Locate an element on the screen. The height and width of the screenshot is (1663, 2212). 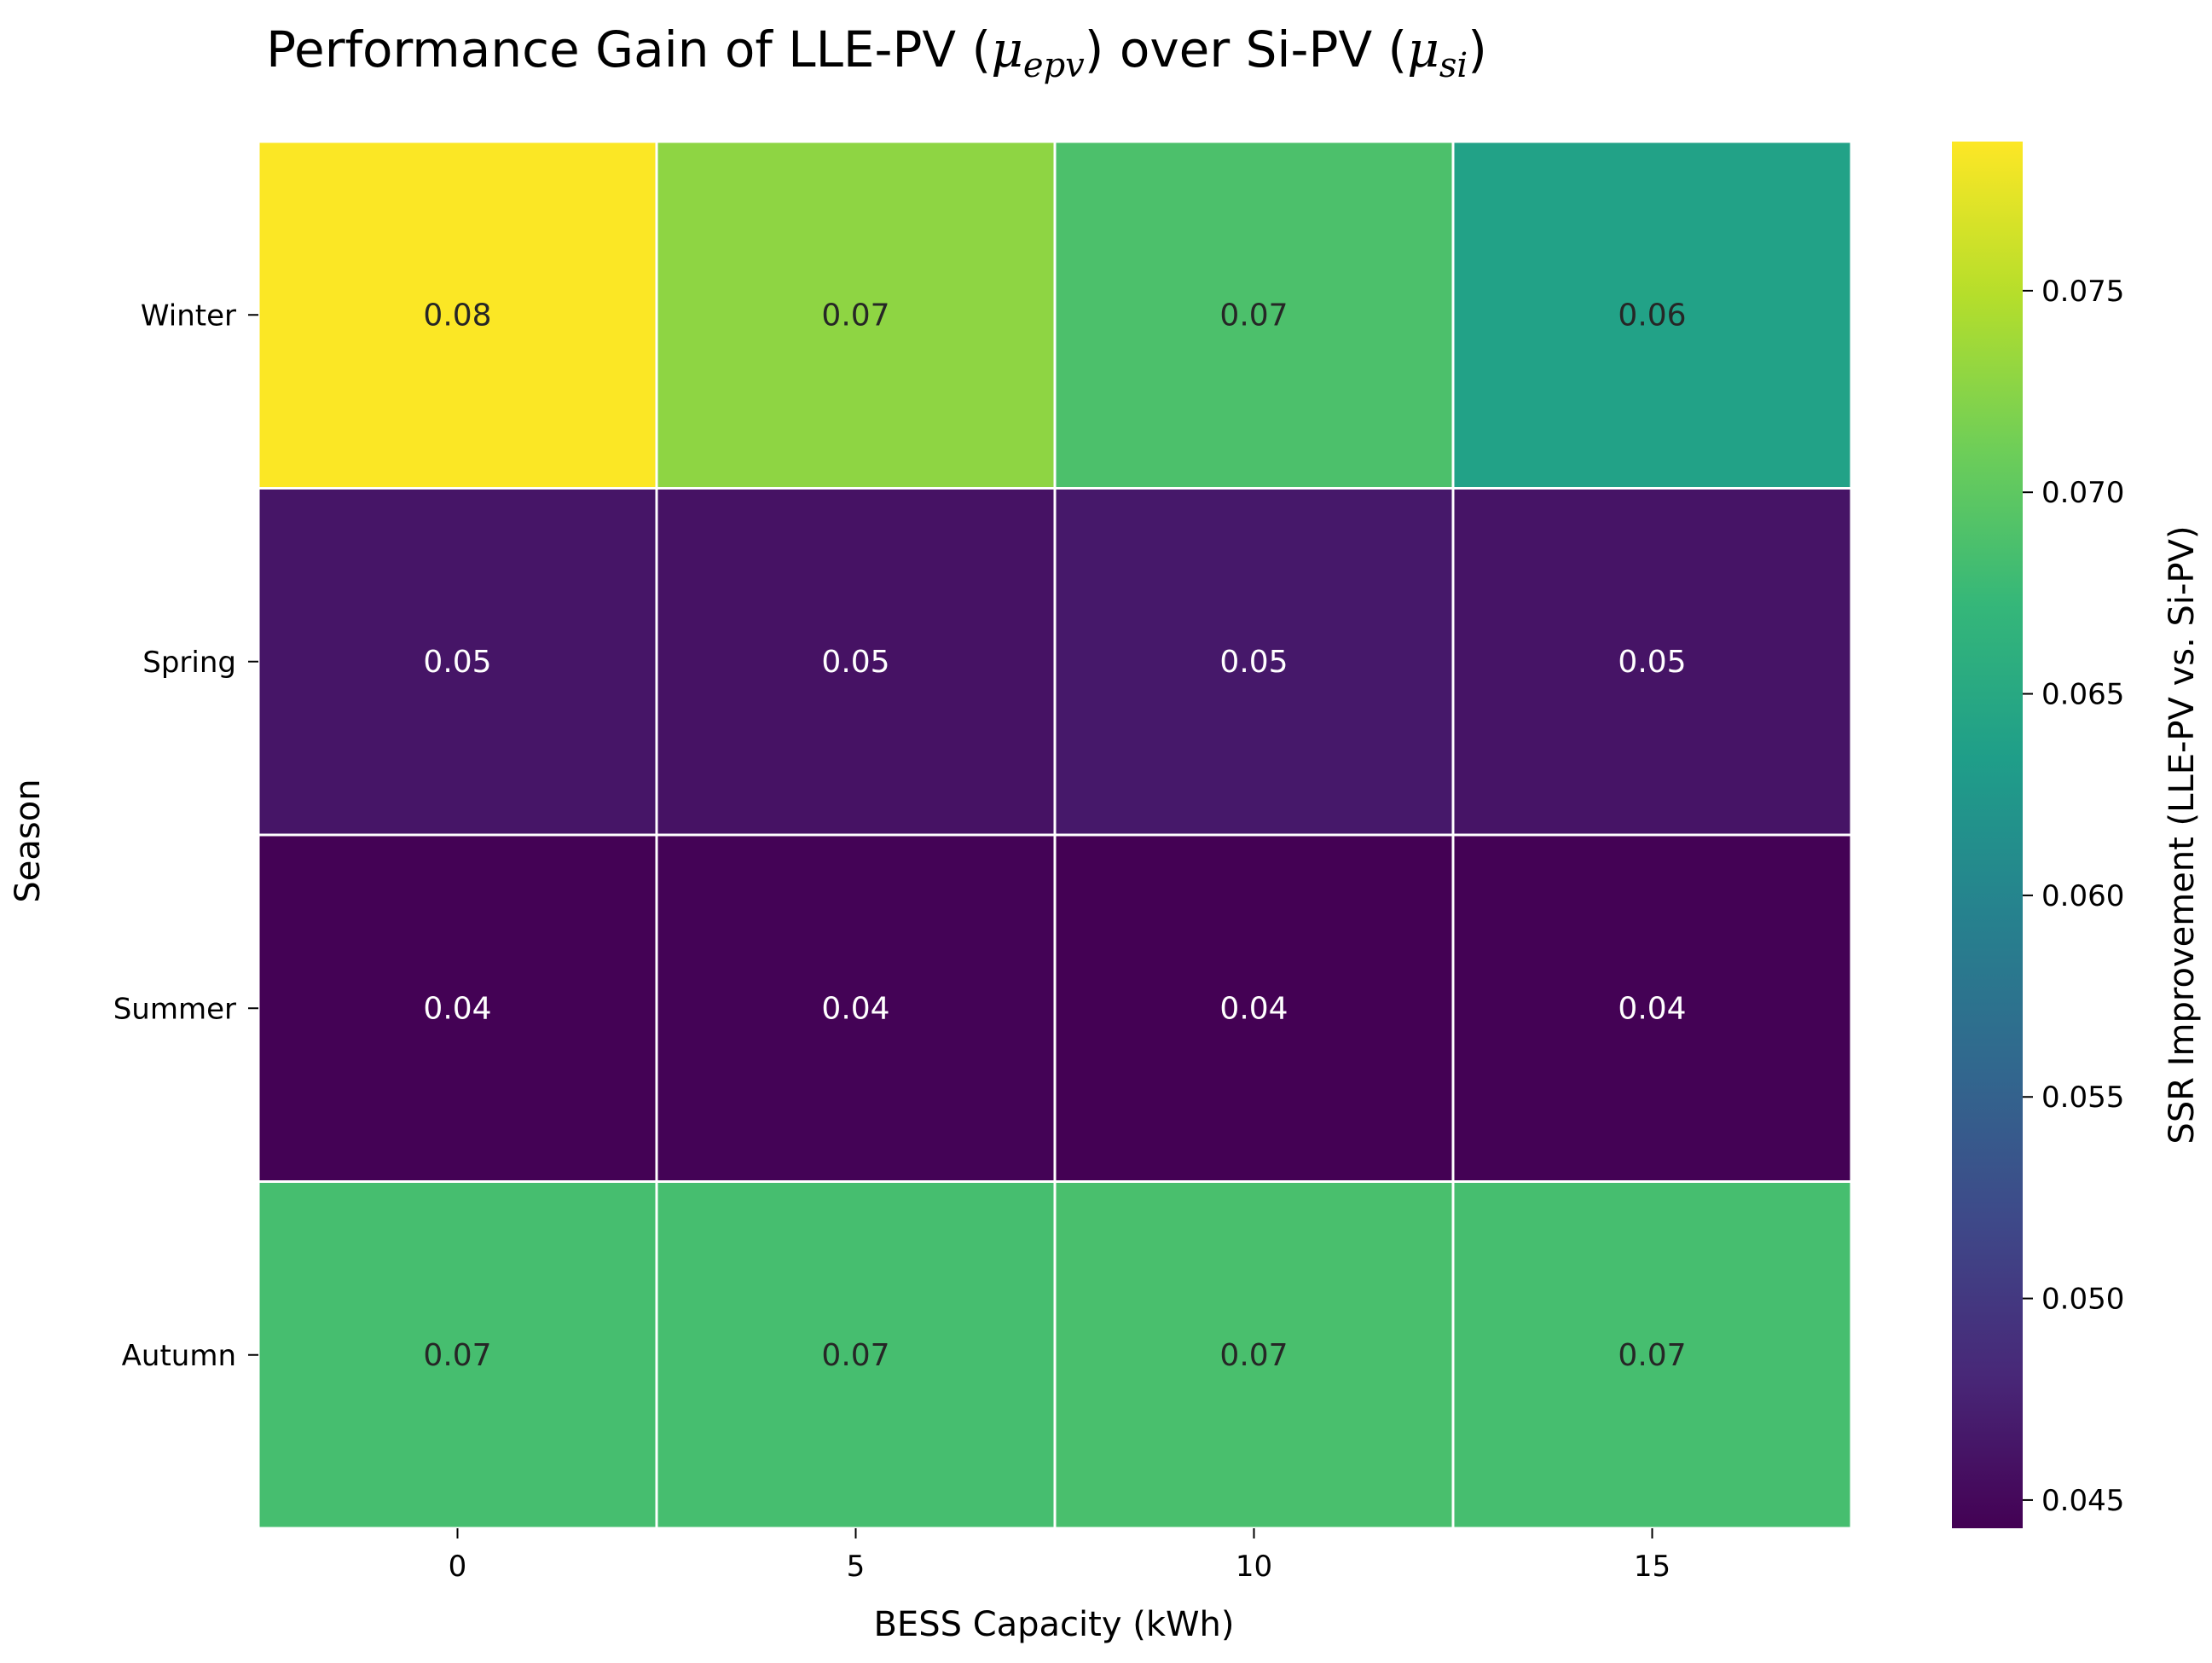
title-sub-2: si is located at coordinates (1453, 65).